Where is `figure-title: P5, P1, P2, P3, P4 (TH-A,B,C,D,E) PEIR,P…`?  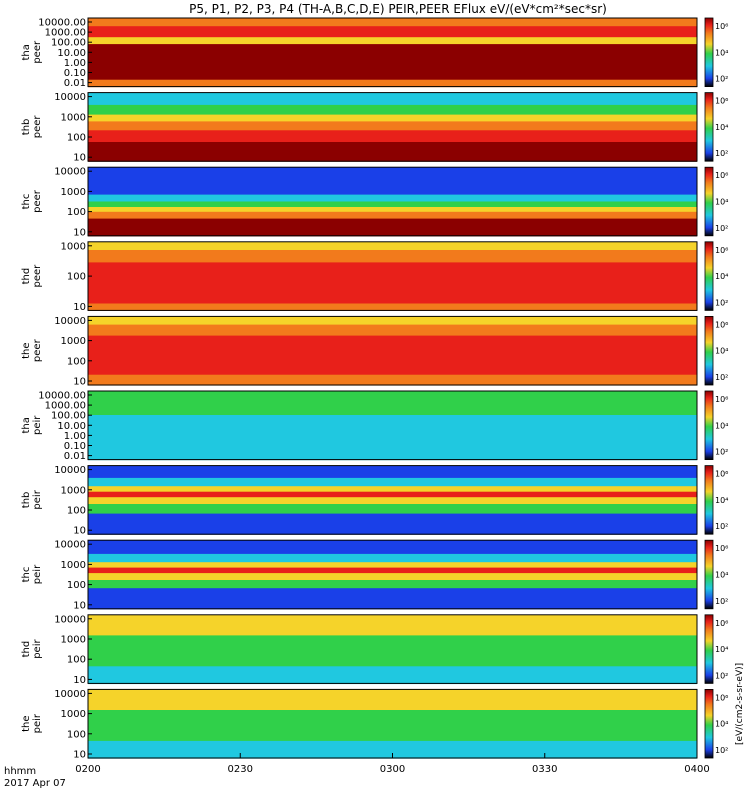 figure-title: P5, P1, P2, P3, P4 (TH-A,B,C,D,E) PEIR,P… is located at coordinates (398, 9).